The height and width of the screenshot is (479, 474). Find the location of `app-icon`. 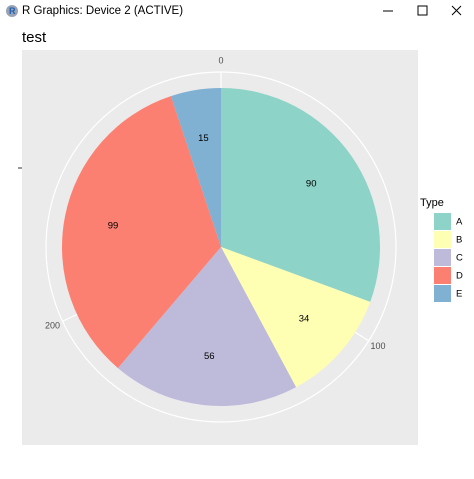

app-icon is located at coordinates (12, 11).